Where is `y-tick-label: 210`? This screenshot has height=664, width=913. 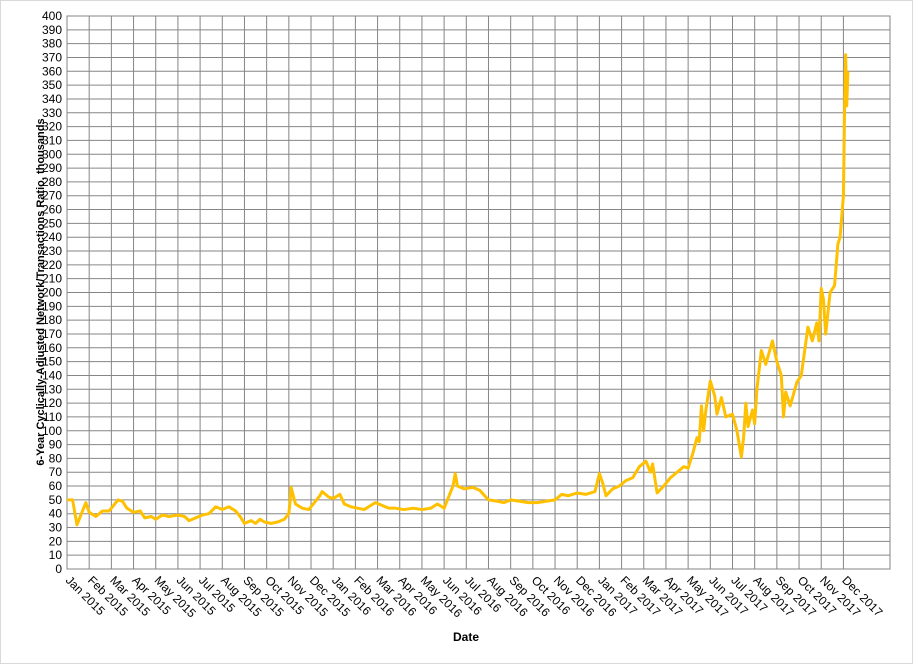 y-tick-label: 210 is located at coordinates (52, 279).